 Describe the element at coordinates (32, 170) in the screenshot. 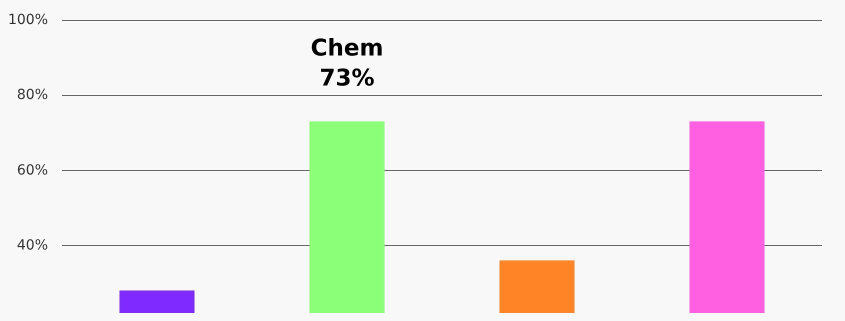

I see `y-tick-label: 60%` at that location.